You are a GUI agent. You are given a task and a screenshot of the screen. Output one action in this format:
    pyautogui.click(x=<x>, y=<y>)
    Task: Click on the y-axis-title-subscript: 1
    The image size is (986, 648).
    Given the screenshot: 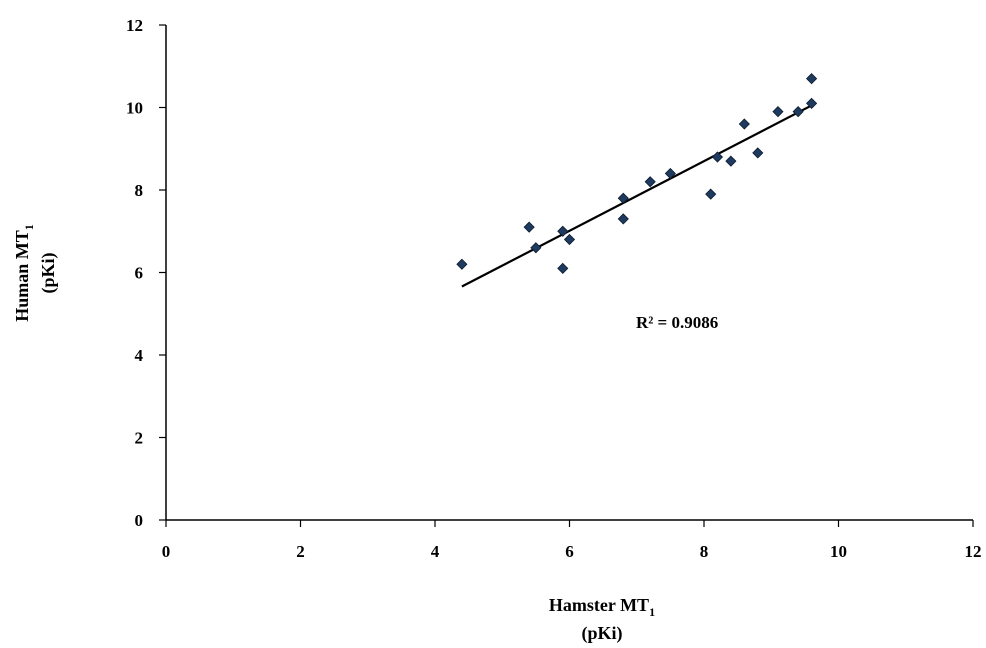 What is the action you would take?
    pyautogui.click(x=29, y=227)
    